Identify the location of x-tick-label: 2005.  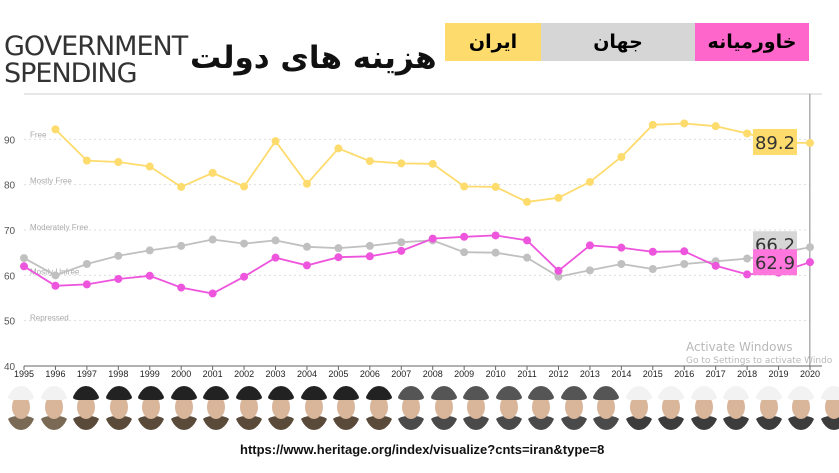
(338, 374).